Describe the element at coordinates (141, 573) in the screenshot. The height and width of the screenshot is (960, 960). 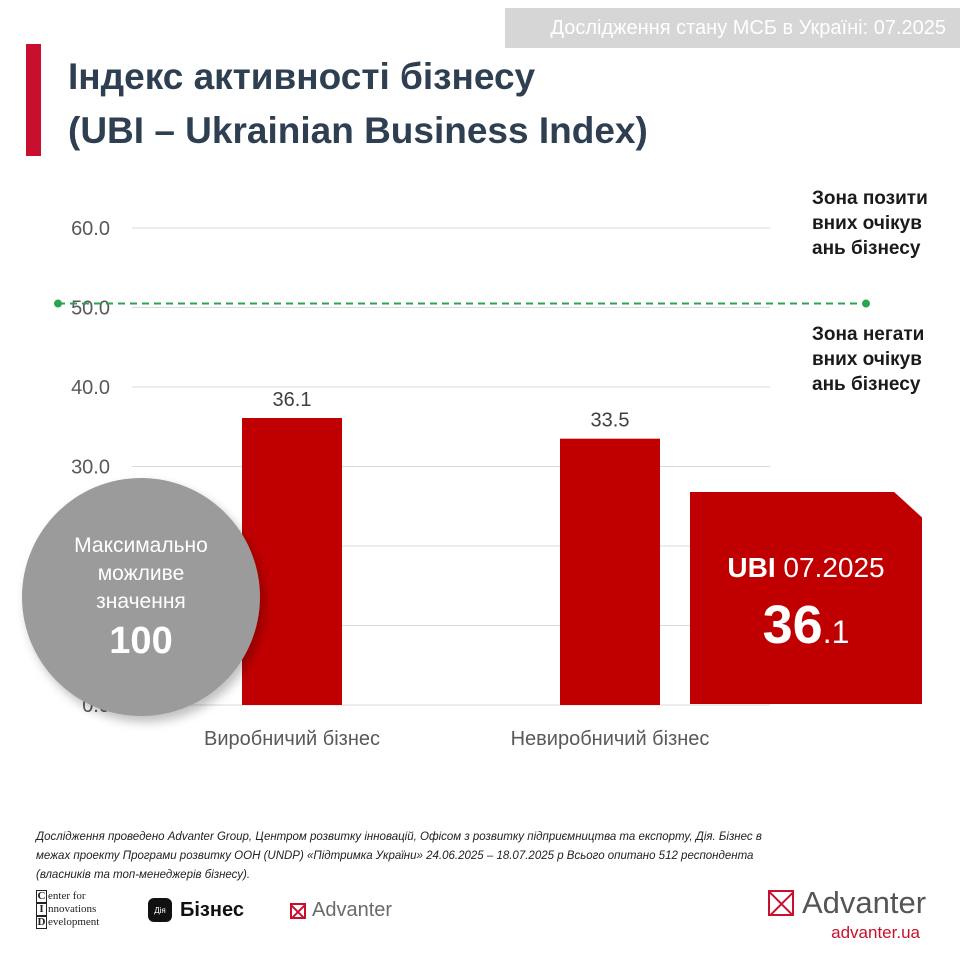
I see `max-value-caption: Максимально можливе значення` at that location.